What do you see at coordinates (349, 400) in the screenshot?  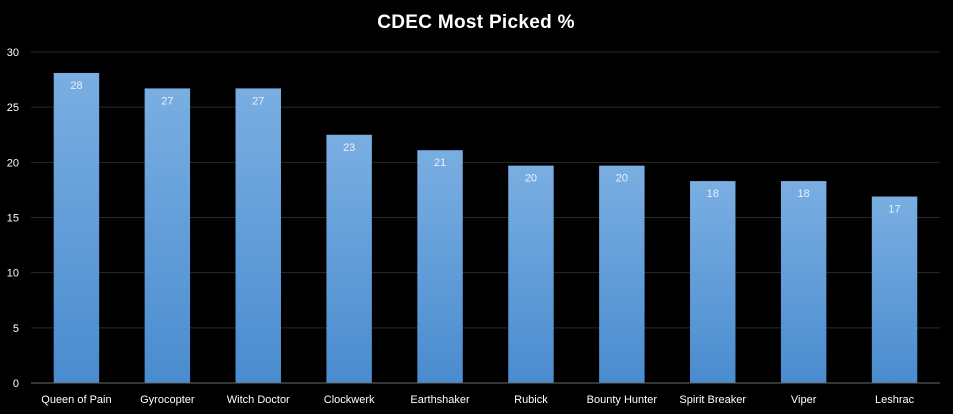 I see `x-category-label: Clockwerk` at bounding box center [349, 400].